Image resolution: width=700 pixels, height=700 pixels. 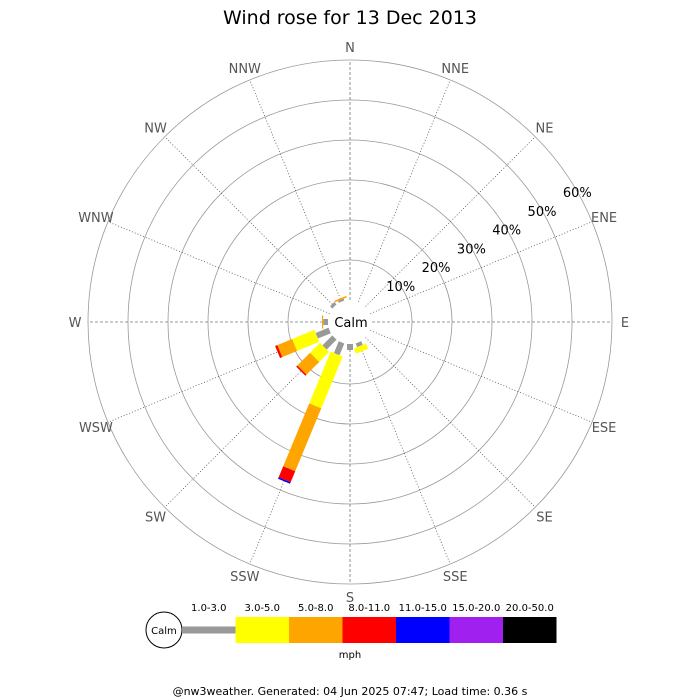 What do you see at coordinates (544, 517) in the screenshot?
I see `direction-label-se: SE` at bounding box center [544, 517].